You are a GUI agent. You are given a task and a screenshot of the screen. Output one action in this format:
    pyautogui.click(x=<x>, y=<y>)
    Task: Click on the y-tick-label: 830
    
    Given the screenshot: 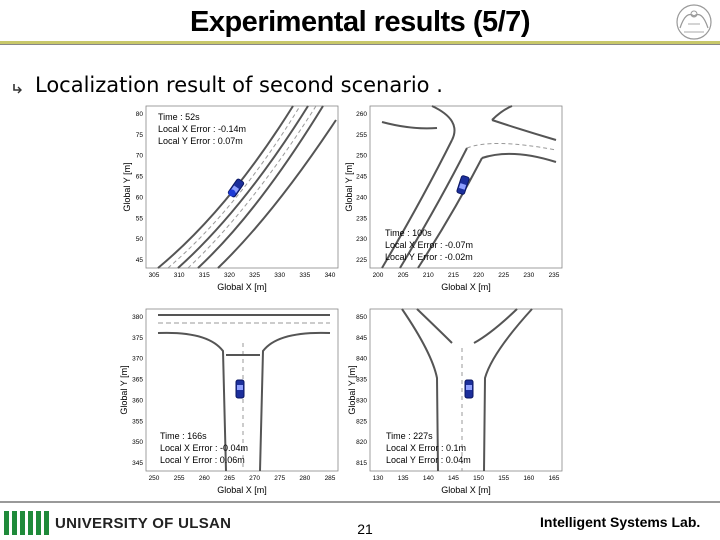 What is the action you would take?
    pyautogui.click(x=361, y=400)
    